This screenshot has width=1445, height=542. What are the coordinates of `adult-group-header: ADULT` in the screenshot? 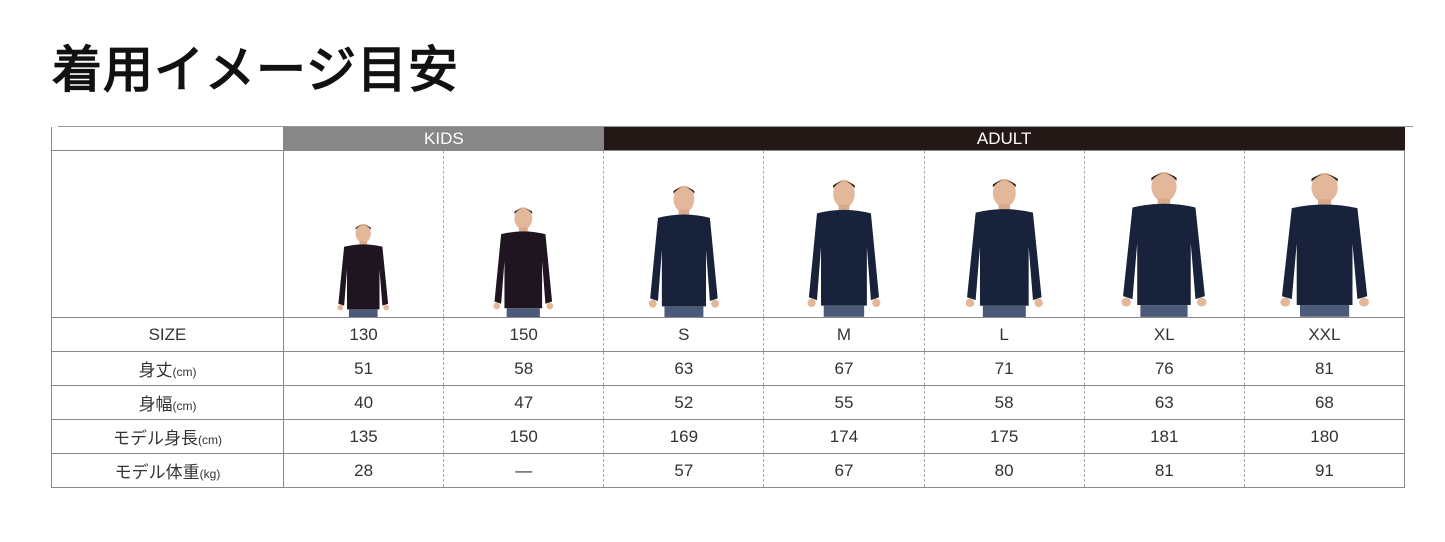 It's located at (1004, 139).